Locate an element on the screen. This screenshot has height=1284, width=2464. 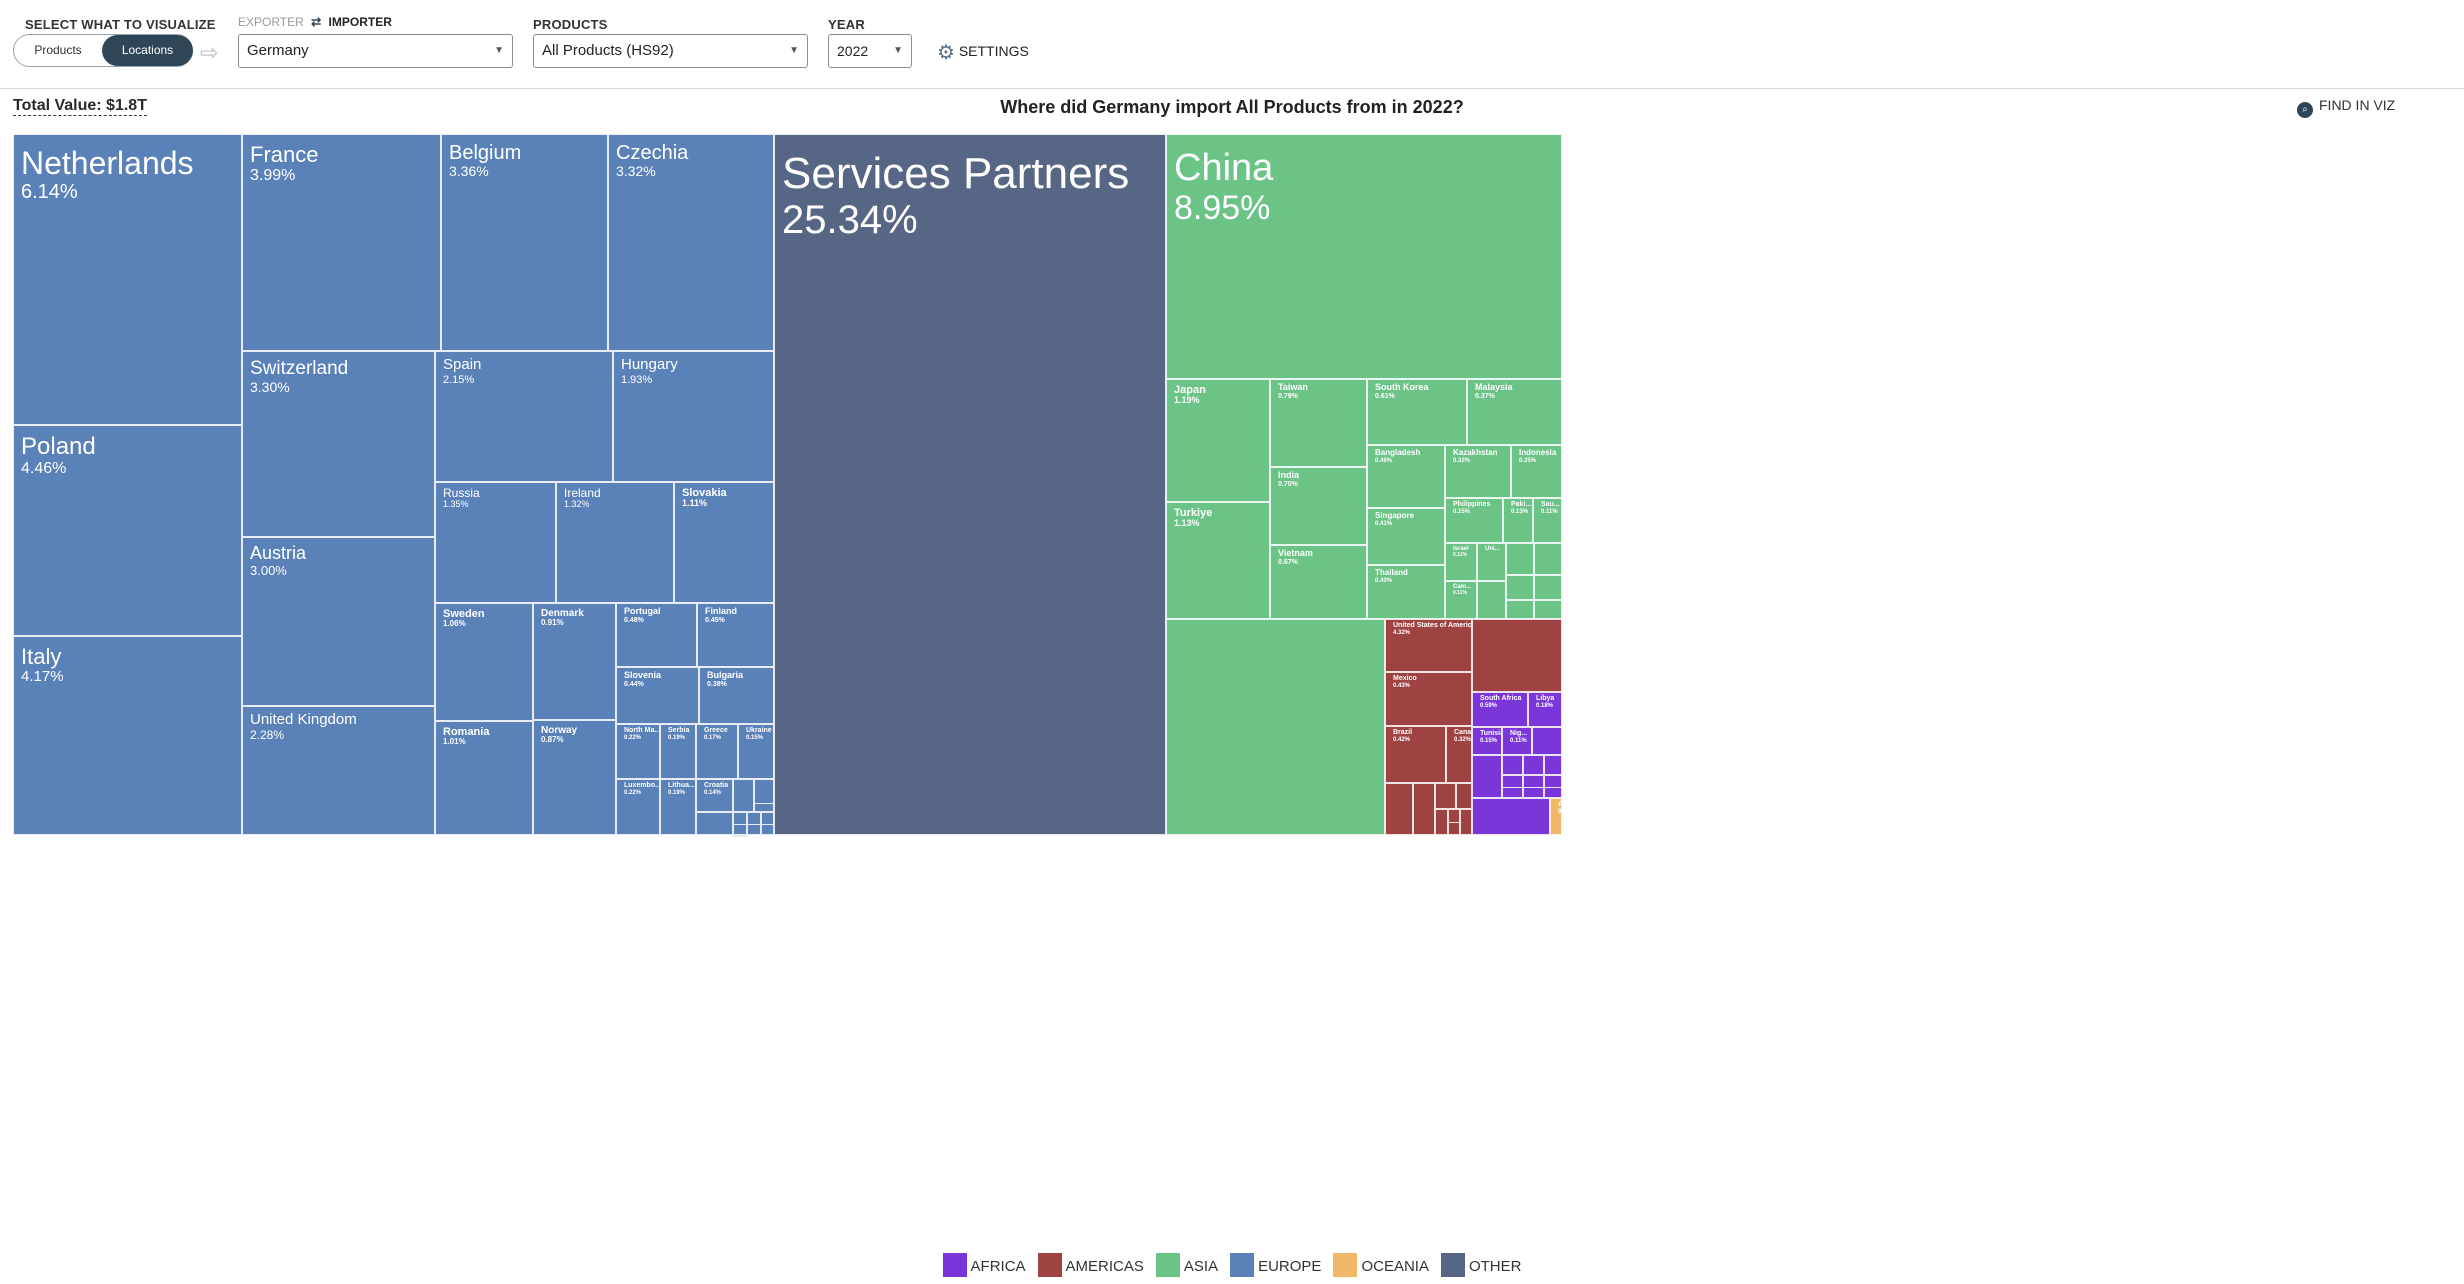
tile-singapore: Singapore 0.41% is located at coordinates (1406, 536).